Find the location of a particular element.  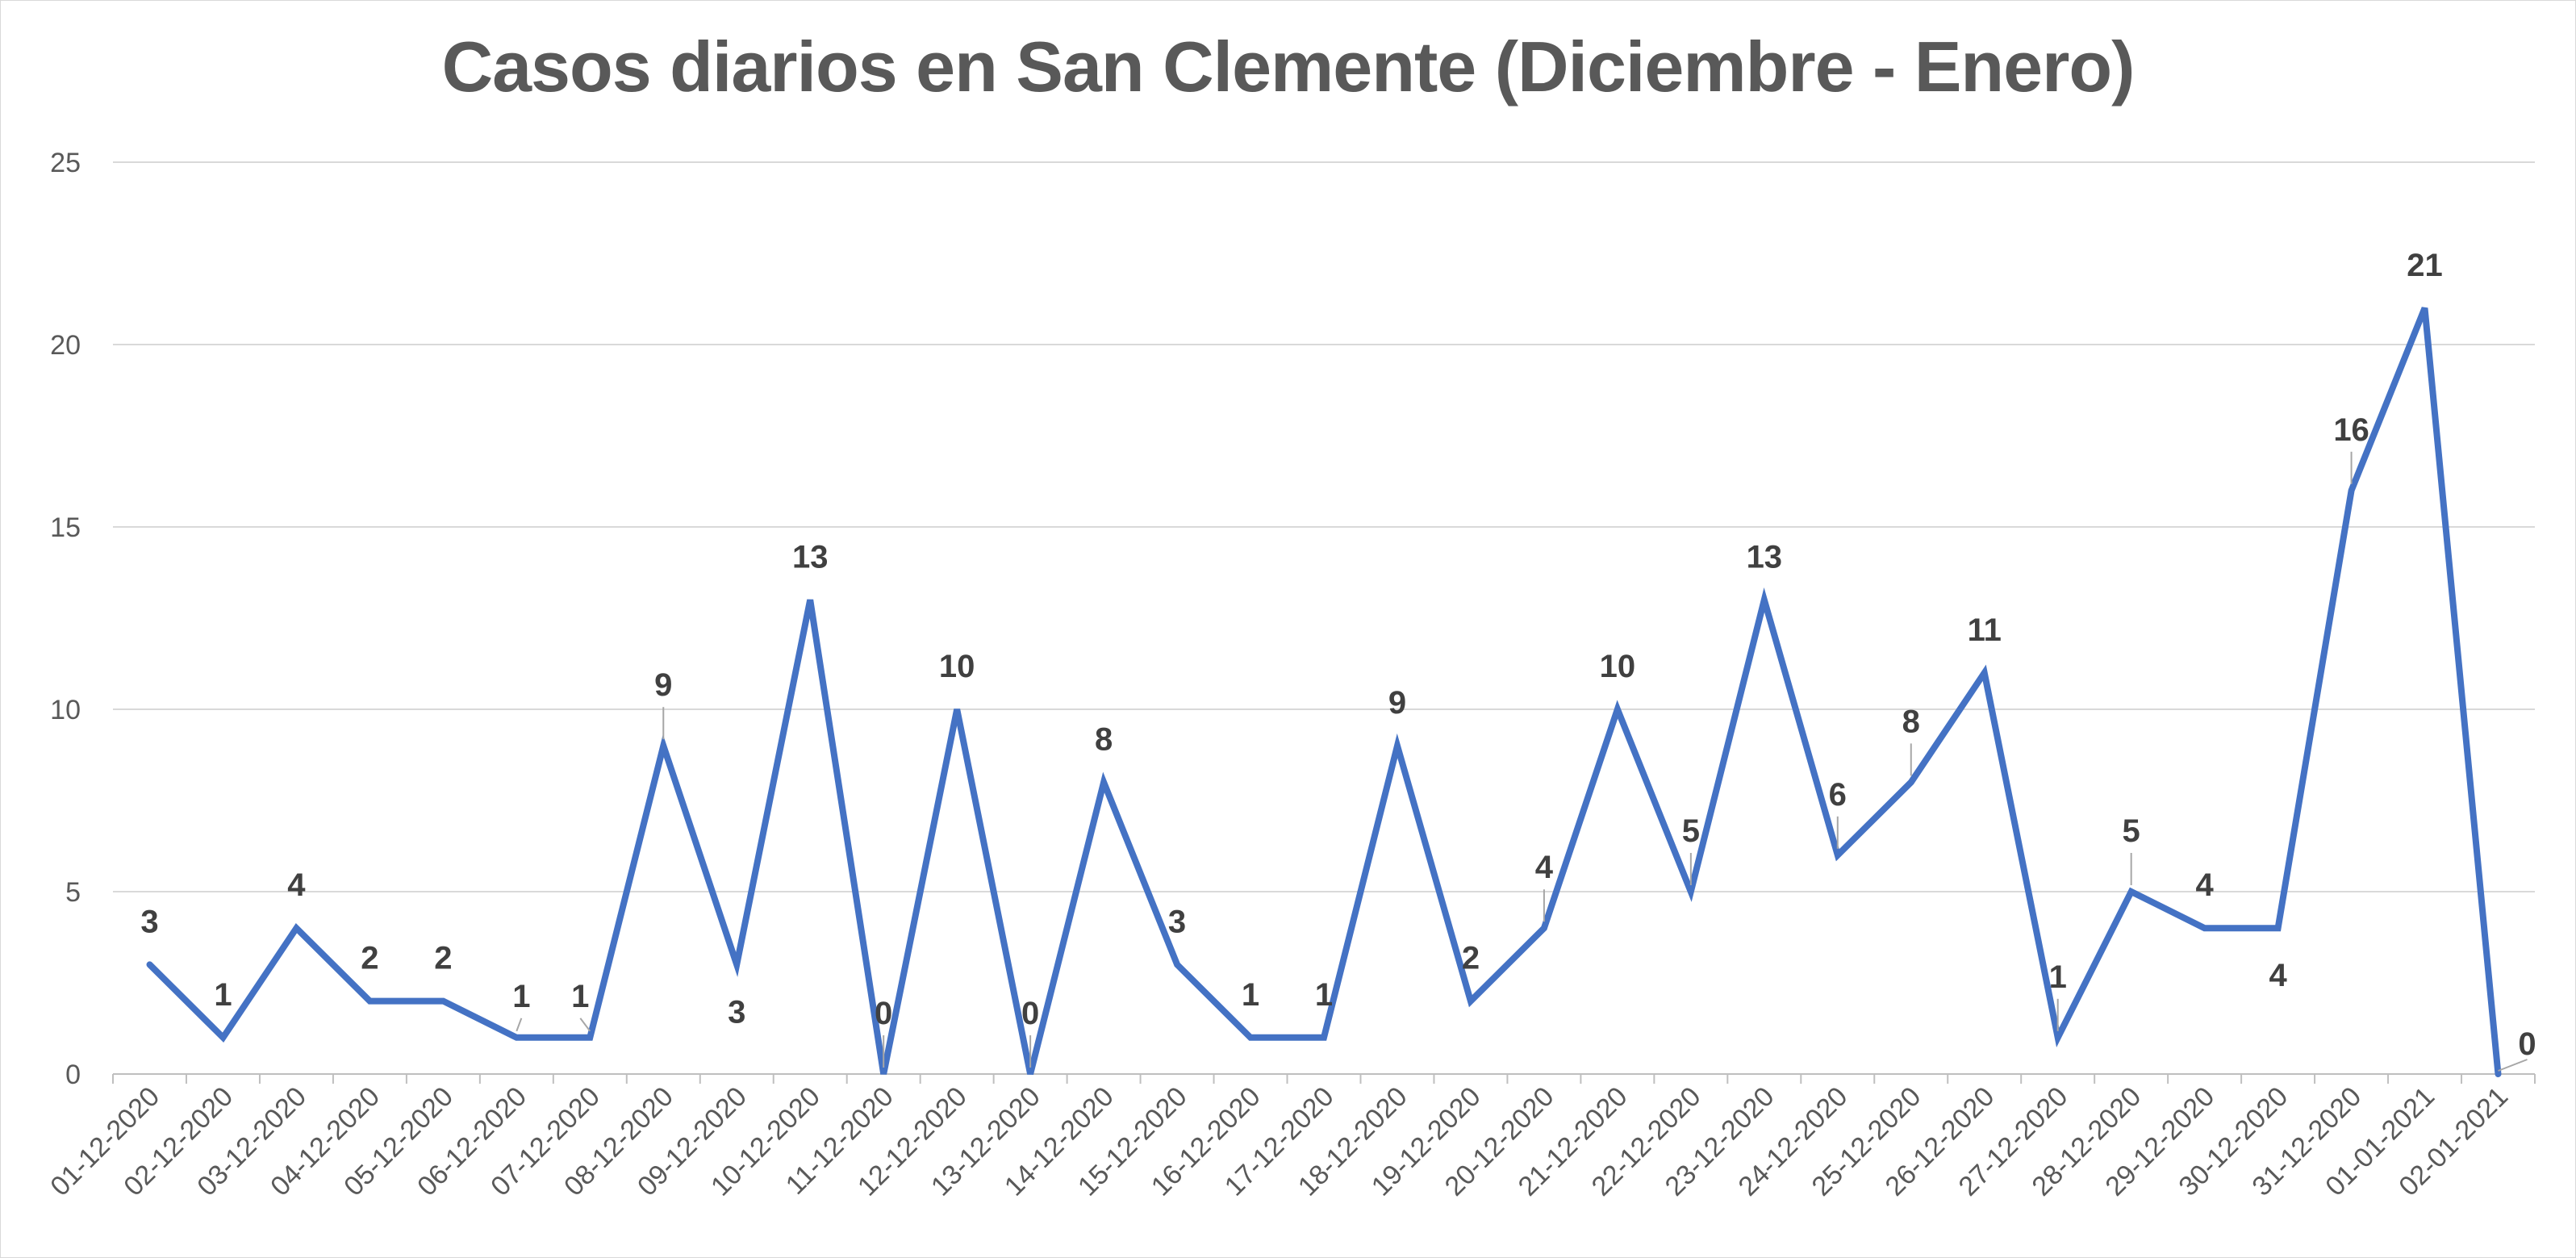

y-tick-label: 5 is located at coordinates (73, 892).